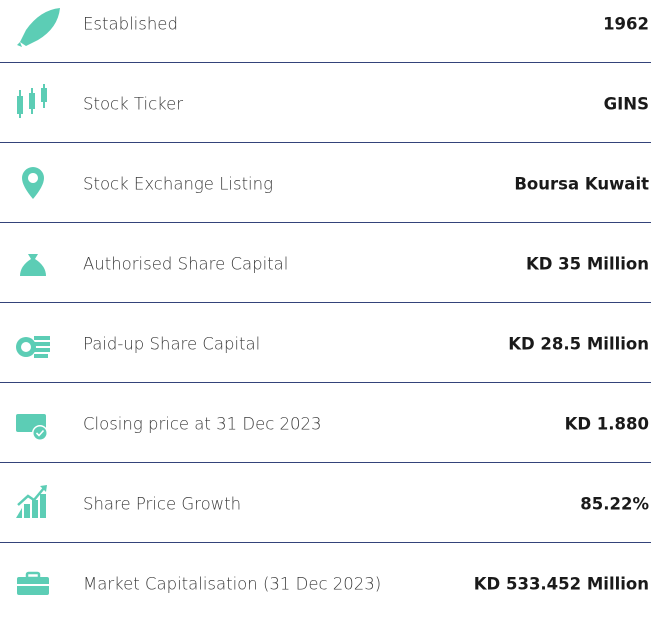  Describe the element at coordinates (32, 427) in the screenshot. I see `icon-note` at that location.